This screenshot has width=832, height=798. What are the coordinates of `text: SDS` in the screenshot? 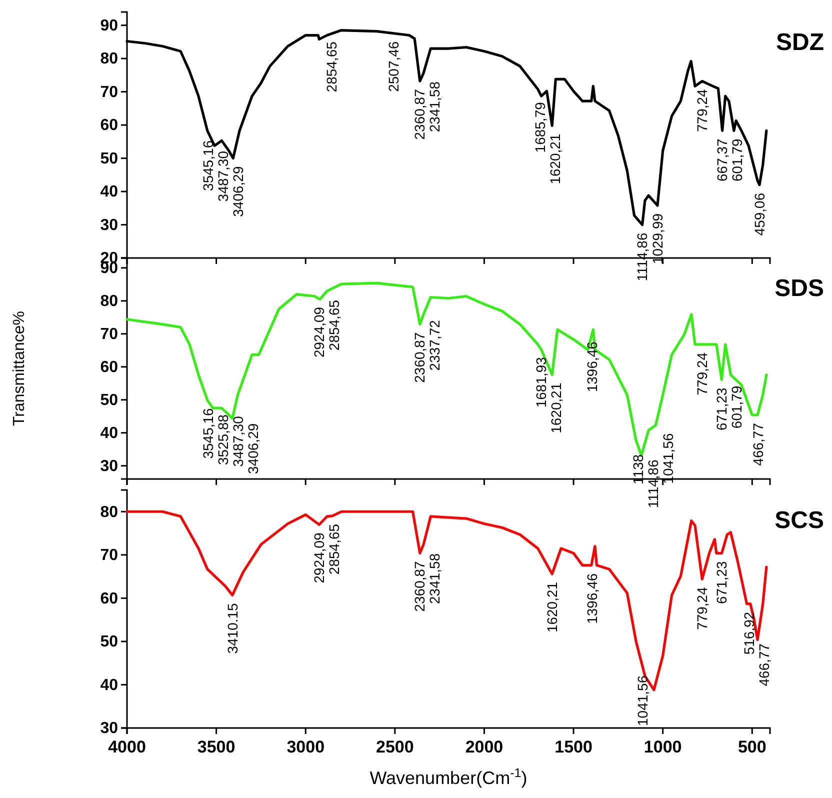 It's located at (799, 288).